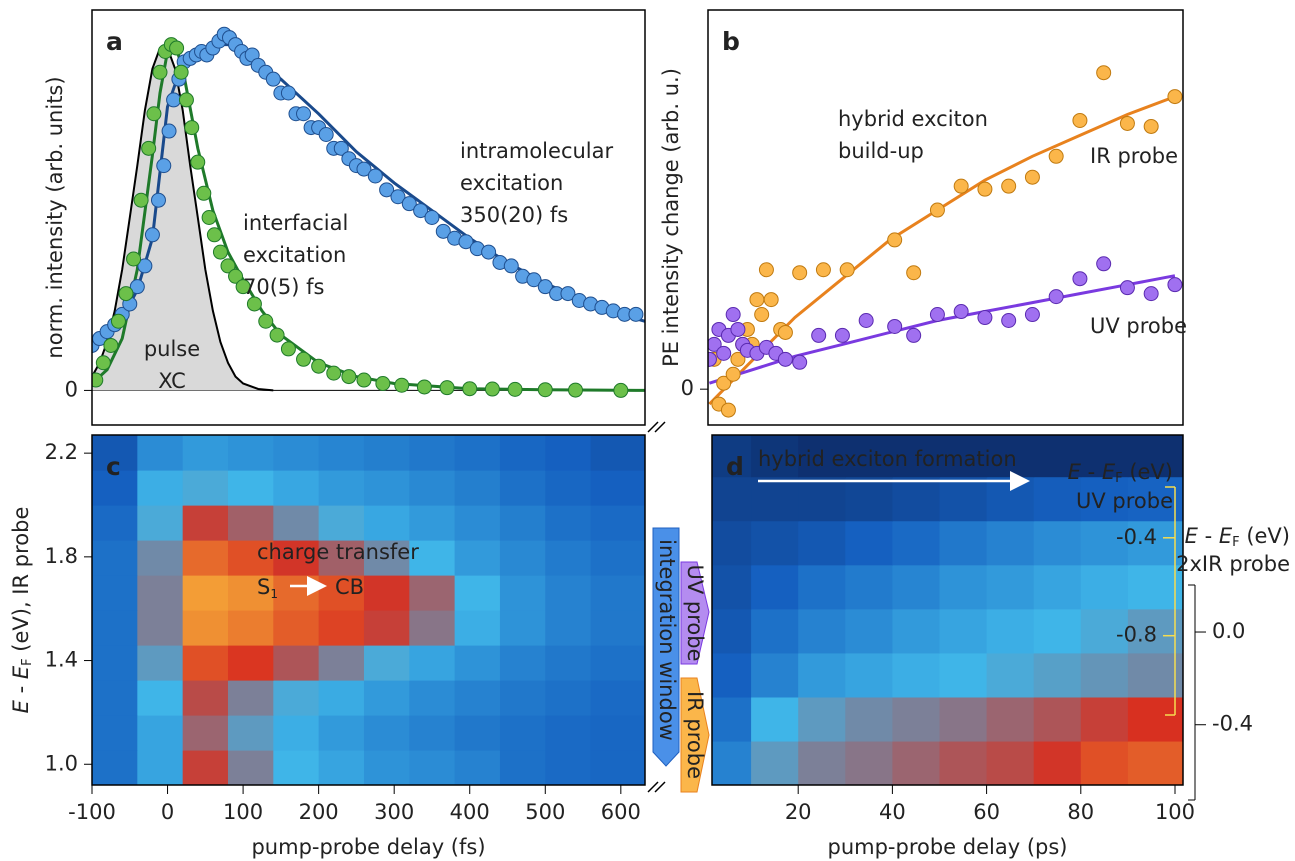 This screenshot has width=1295, height=861. Describe the element at coordinates (21, 689) in the screenshot. I see `label-part: -` at that location.